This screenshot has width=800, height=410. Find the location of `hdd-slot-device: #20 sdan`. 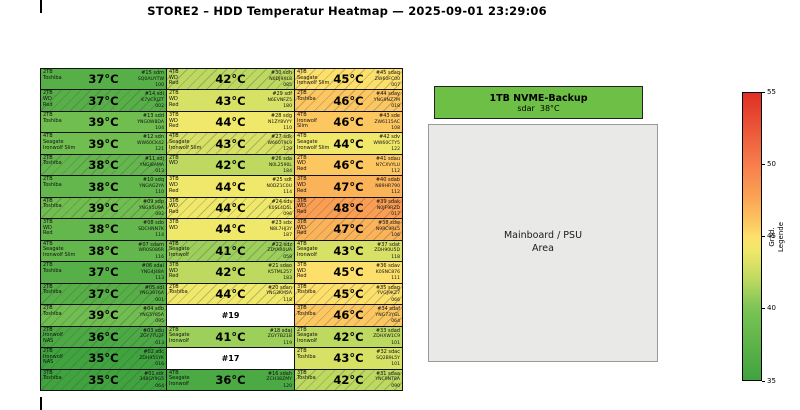

hdd-slot-device: #20 sdan is located at coordinates (279, 287).